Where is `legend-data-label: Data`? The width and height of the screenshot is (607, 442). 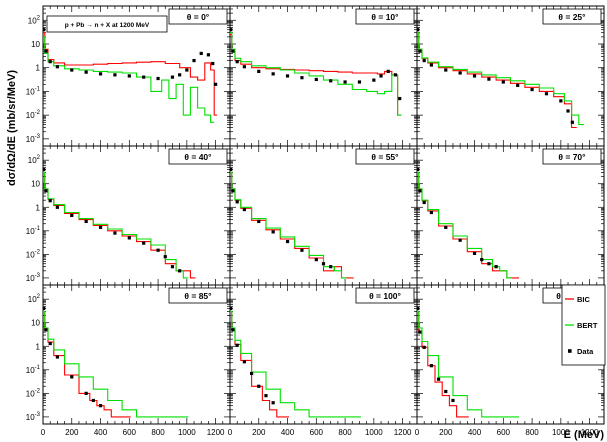 legend-data-label: Data is located at coordinates (585, 351).